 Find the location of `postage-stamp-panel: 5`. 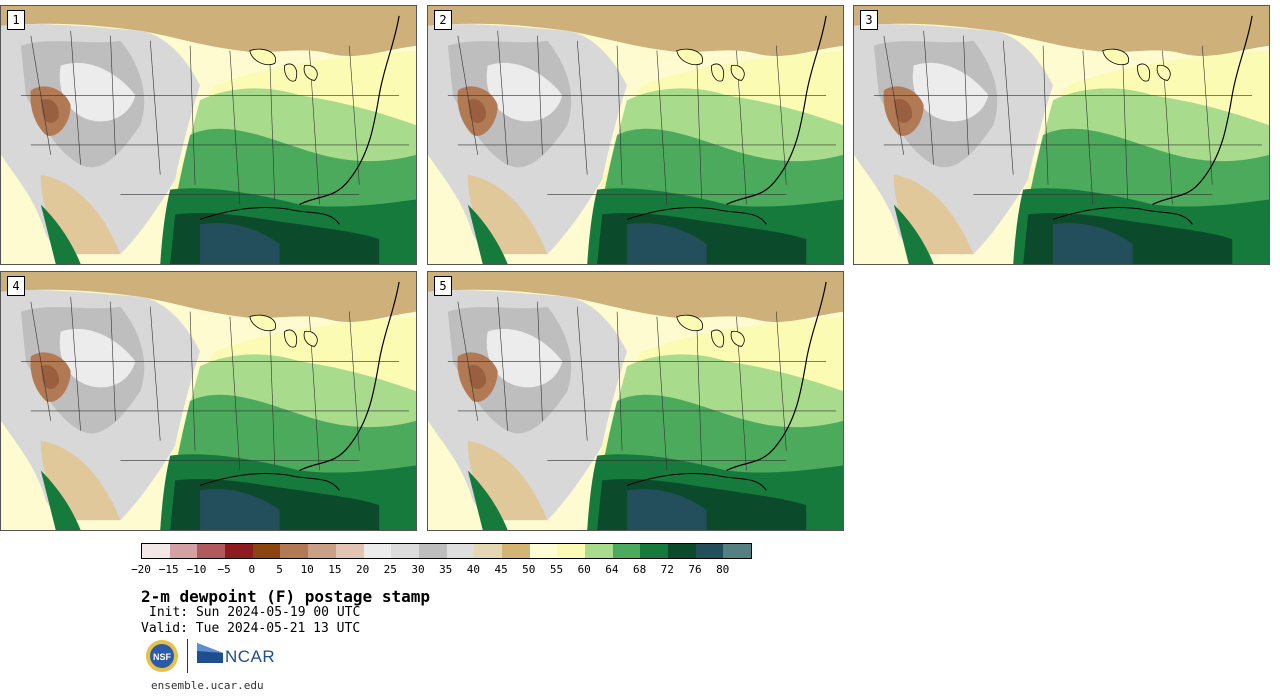

postage-stamp-panel: 5 is located at coordinates (635, 401).